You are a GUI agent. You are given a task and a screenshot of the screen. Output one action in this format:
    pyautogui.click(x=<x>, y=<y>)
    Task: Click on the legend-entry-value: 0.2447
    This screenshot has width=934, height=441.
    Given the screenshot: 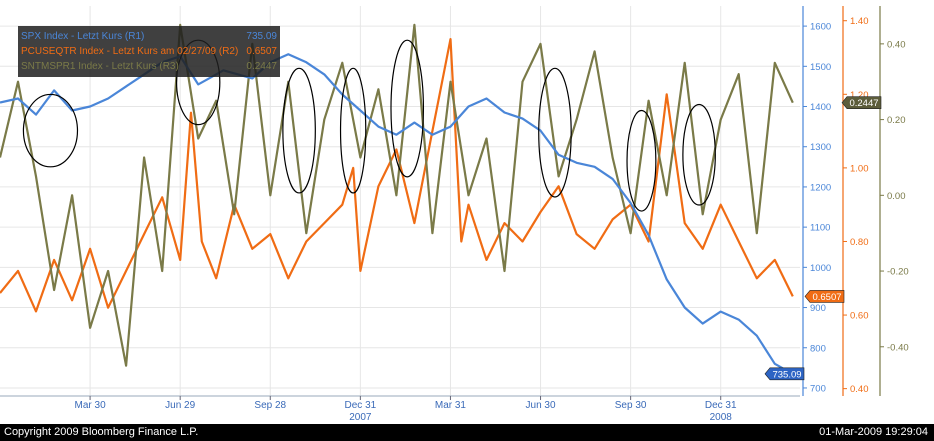 What is the action you would take?
    pyautogui.click(x=261, y=66)
    